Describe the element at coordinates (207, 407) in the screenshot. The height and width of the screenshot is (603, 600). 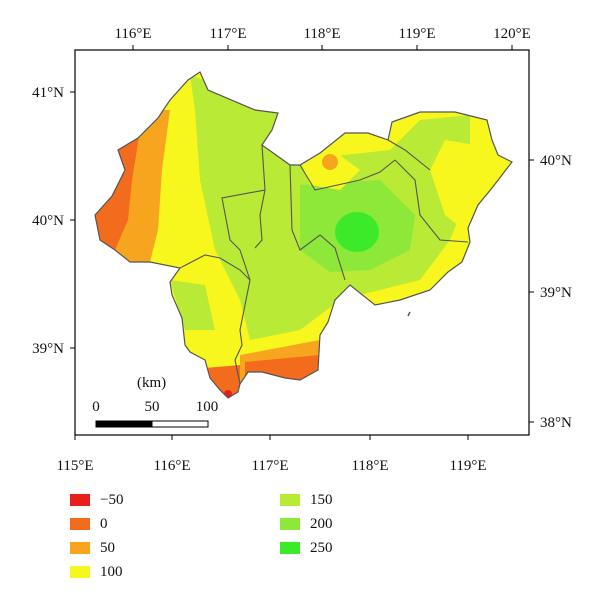
I see `scale-bar-tick-100: 100` at that location.